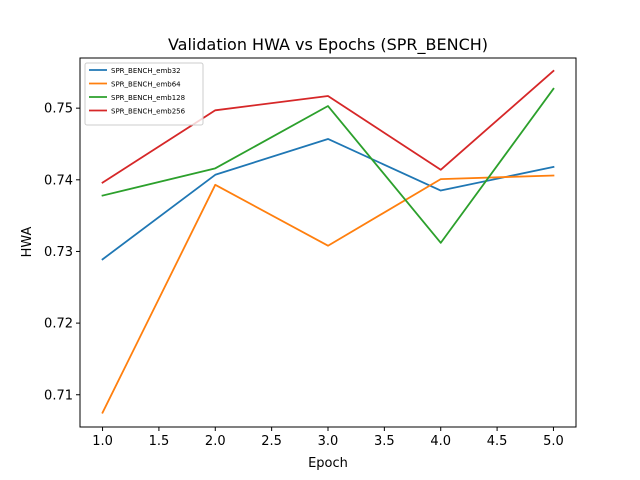 This screenshot has height=480, width=640. What do you see at coordinates (553, 441) in the screenshot?
I see `x-tick-label: 5.0` at bounding box center [553, 441].